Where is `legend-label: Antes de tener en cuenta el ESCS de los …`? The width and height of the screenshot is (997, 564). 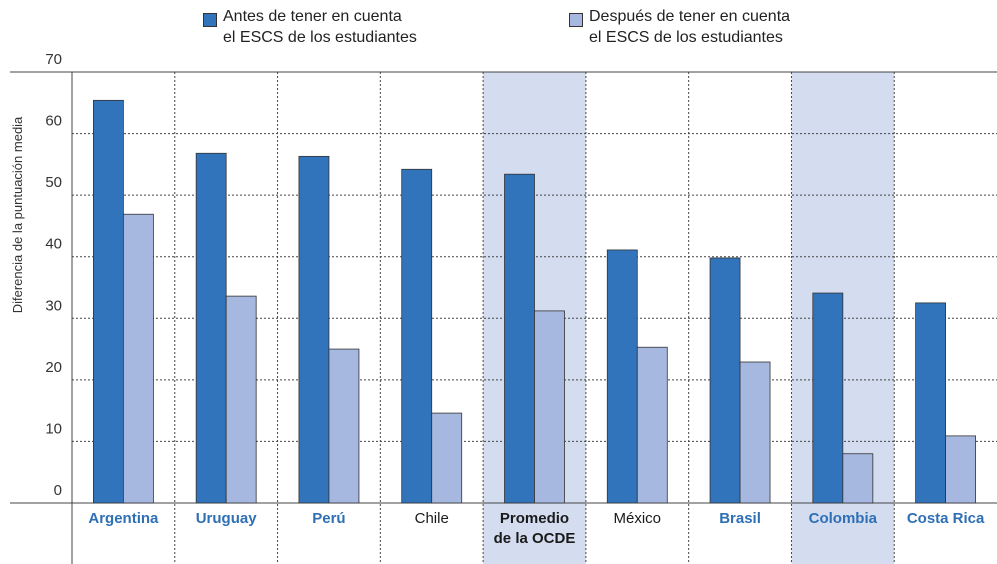 legend-label: Antes de tener en cuenta el ESCS de los … is located at coordinates (320, 27).